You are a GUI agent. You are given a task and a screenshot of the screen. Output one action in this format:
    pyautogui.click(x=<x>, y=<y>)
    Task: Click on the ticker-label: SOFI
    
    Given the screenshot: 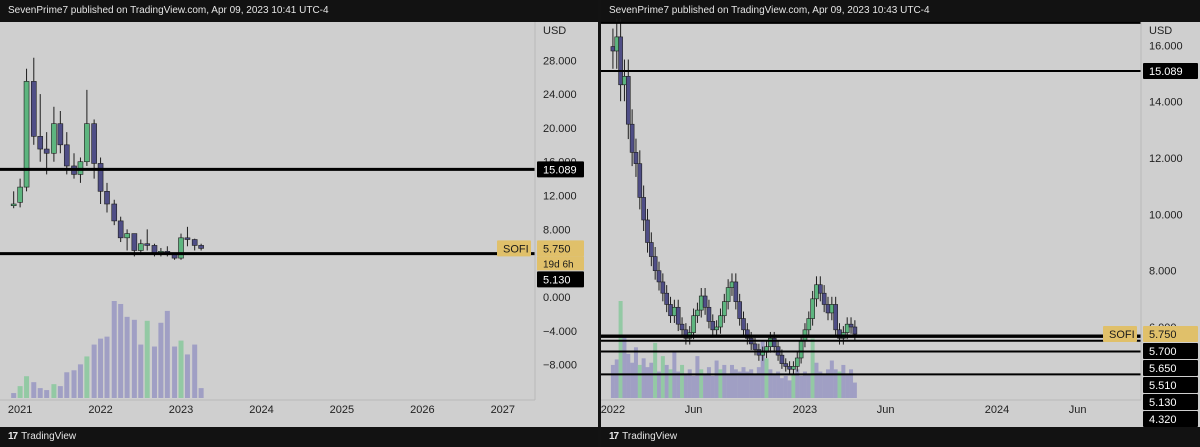 What is the action you would take?
    pyautogui.click(x=516, y=249)
    